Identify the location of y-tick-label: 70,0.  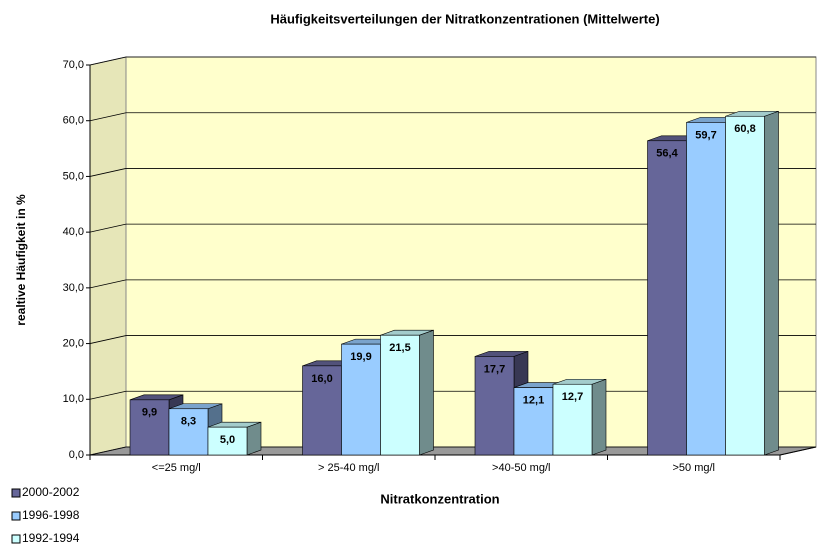
(73, 65).